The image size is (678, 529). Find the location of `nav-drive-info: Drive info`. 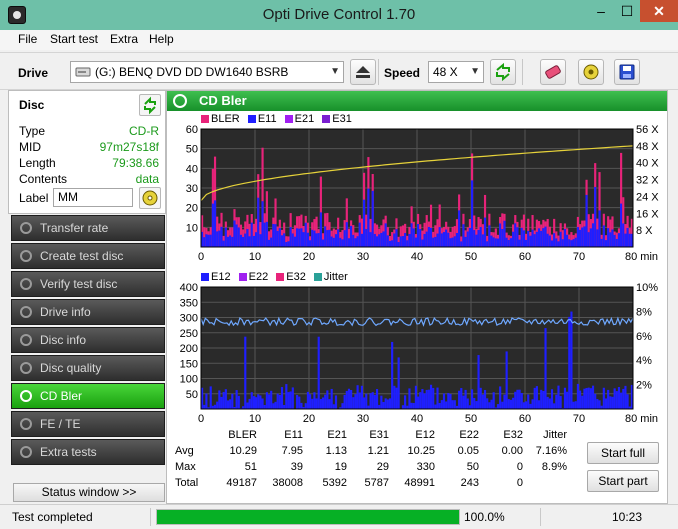

nav-drive-info: Drive info is located at coordinates (88, 312).